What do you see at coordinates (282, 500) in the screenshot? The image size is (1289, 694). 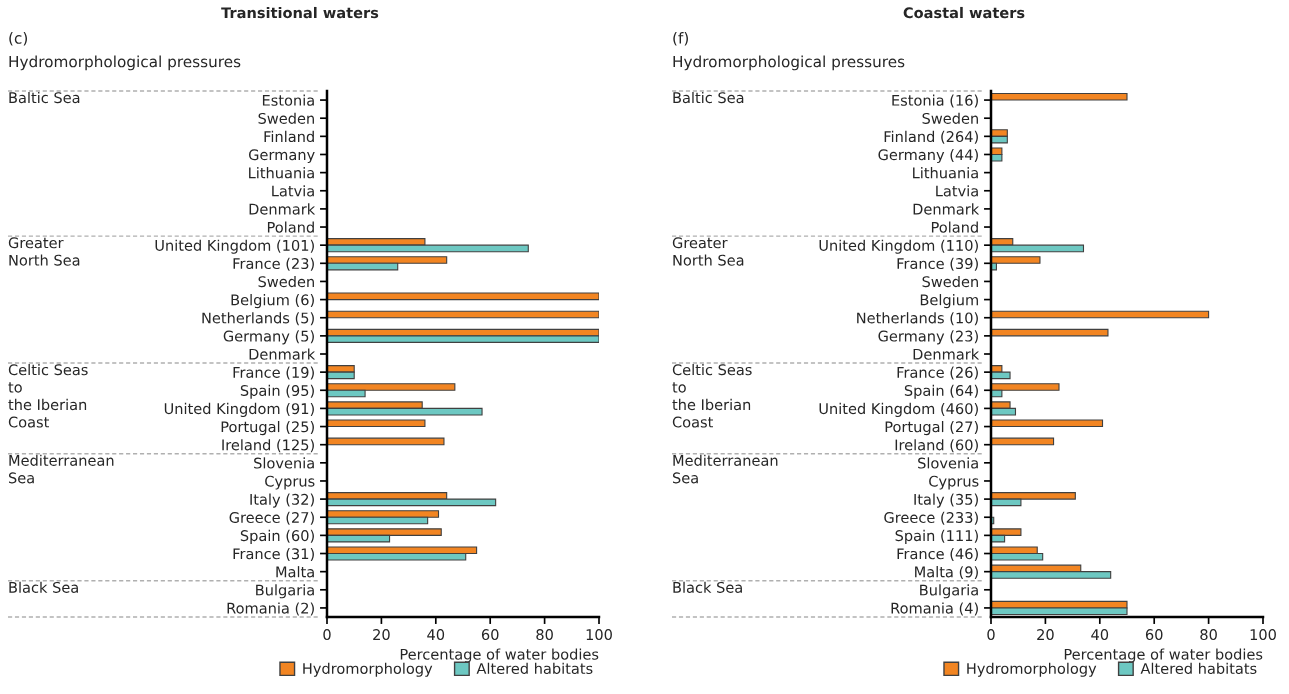 I see `y-tick-label: Italy (32)` at bounding box center [282, 500].